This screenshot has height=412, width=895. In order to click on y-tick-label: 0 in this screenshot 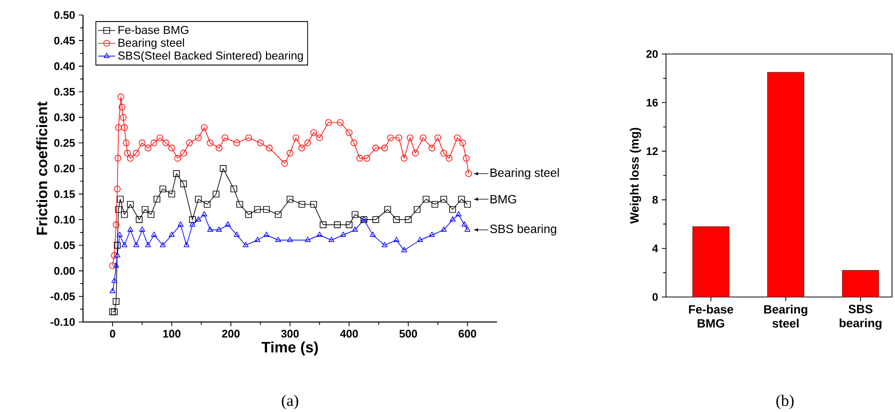, I will do `click(655, 297)`.